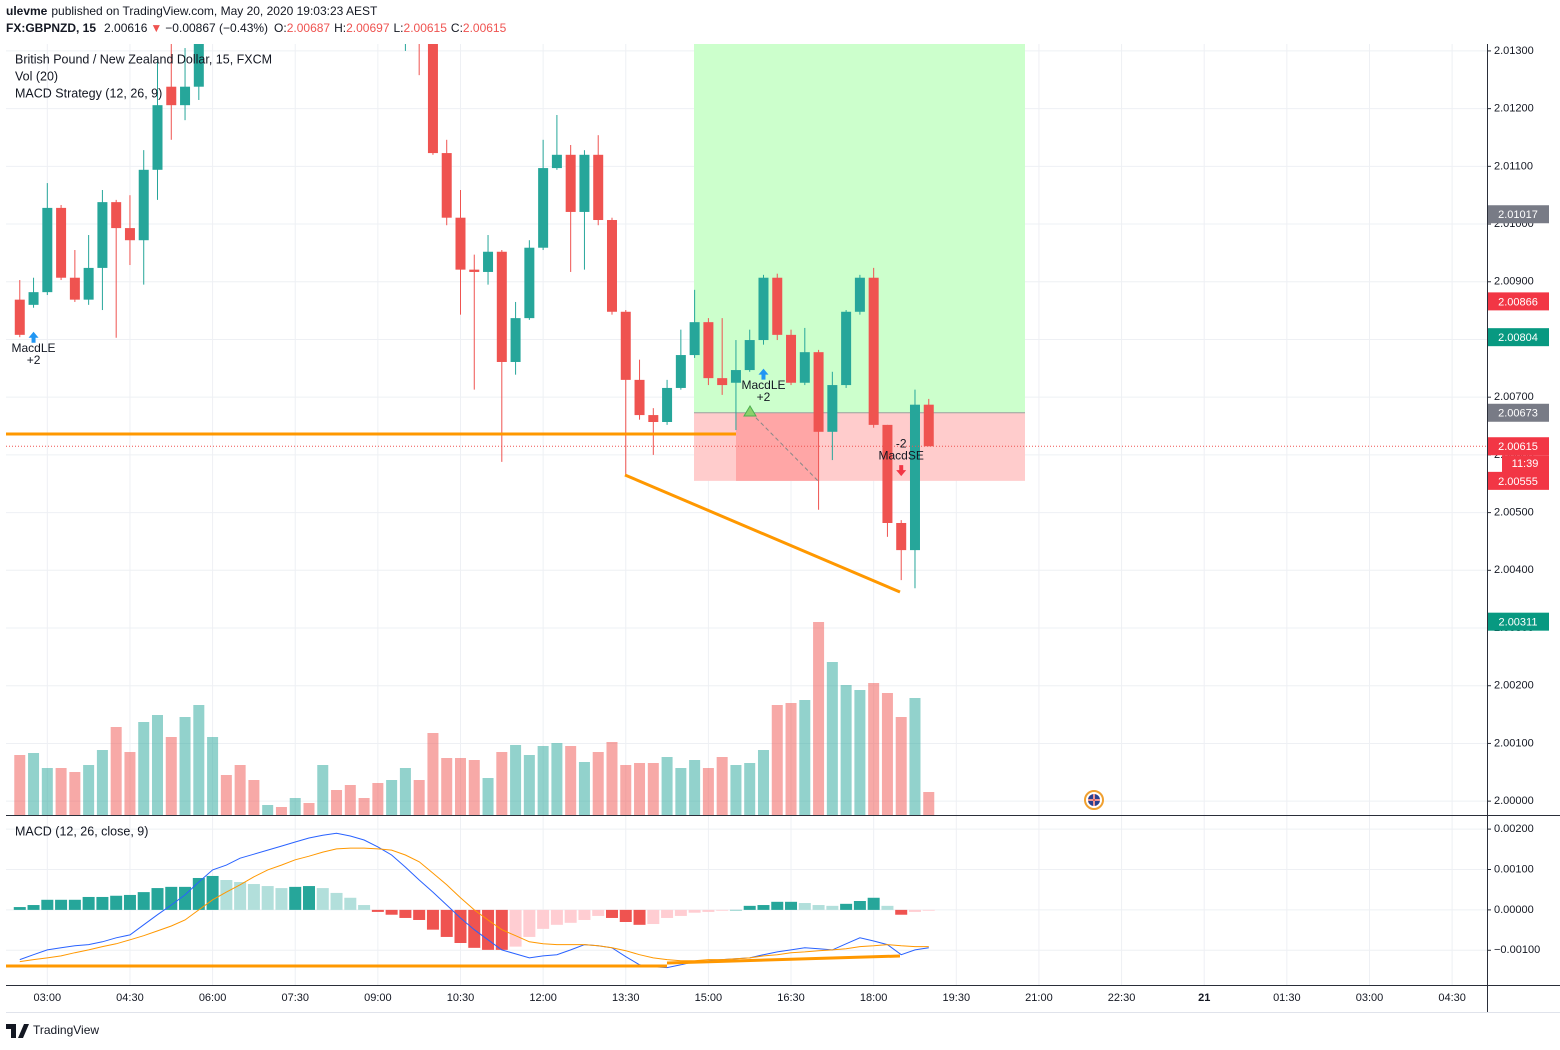 The height and width of the screenshot is (1050, 1560). I want to click on signal-label: MacdSE, so click(901, 455).